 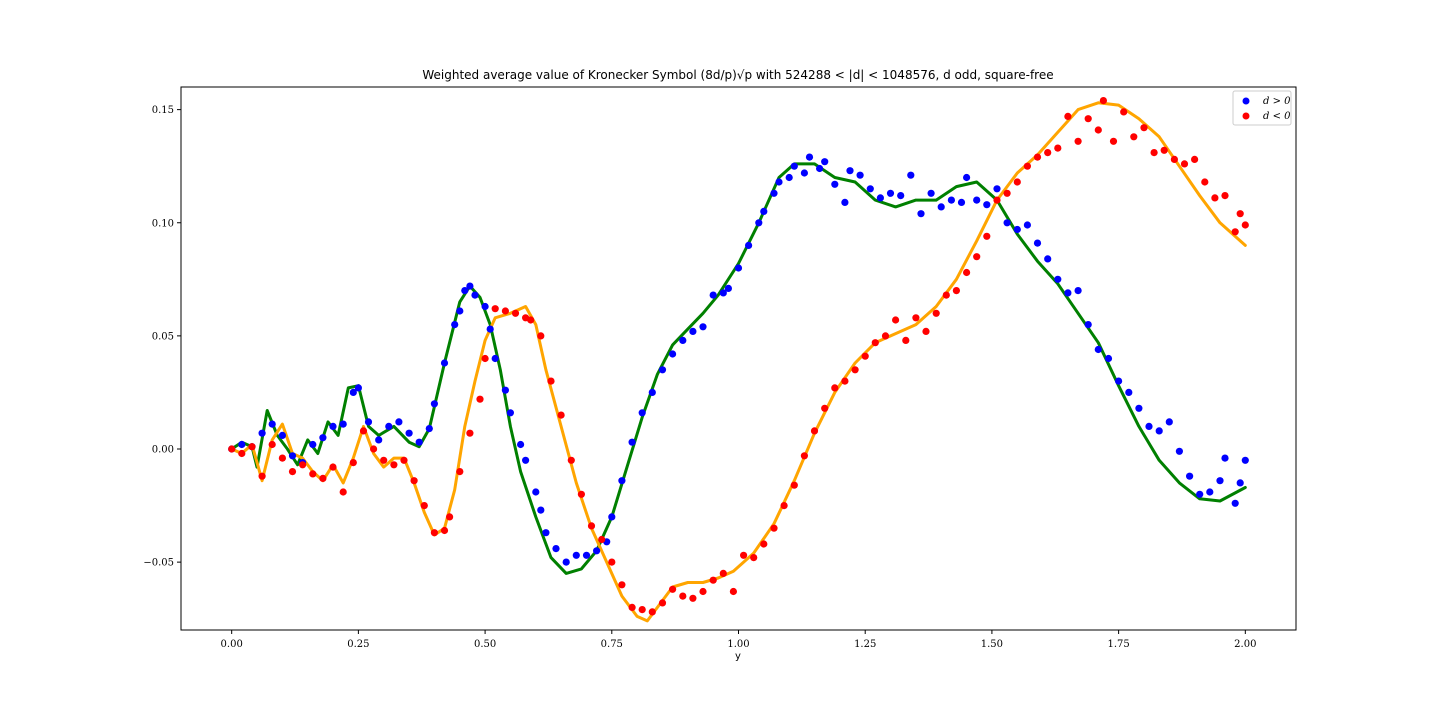 What do you see at coordinates (163, 336) in the screenshot?
I see `y-tick-label: 0.05` at bounding box center [163, 336].